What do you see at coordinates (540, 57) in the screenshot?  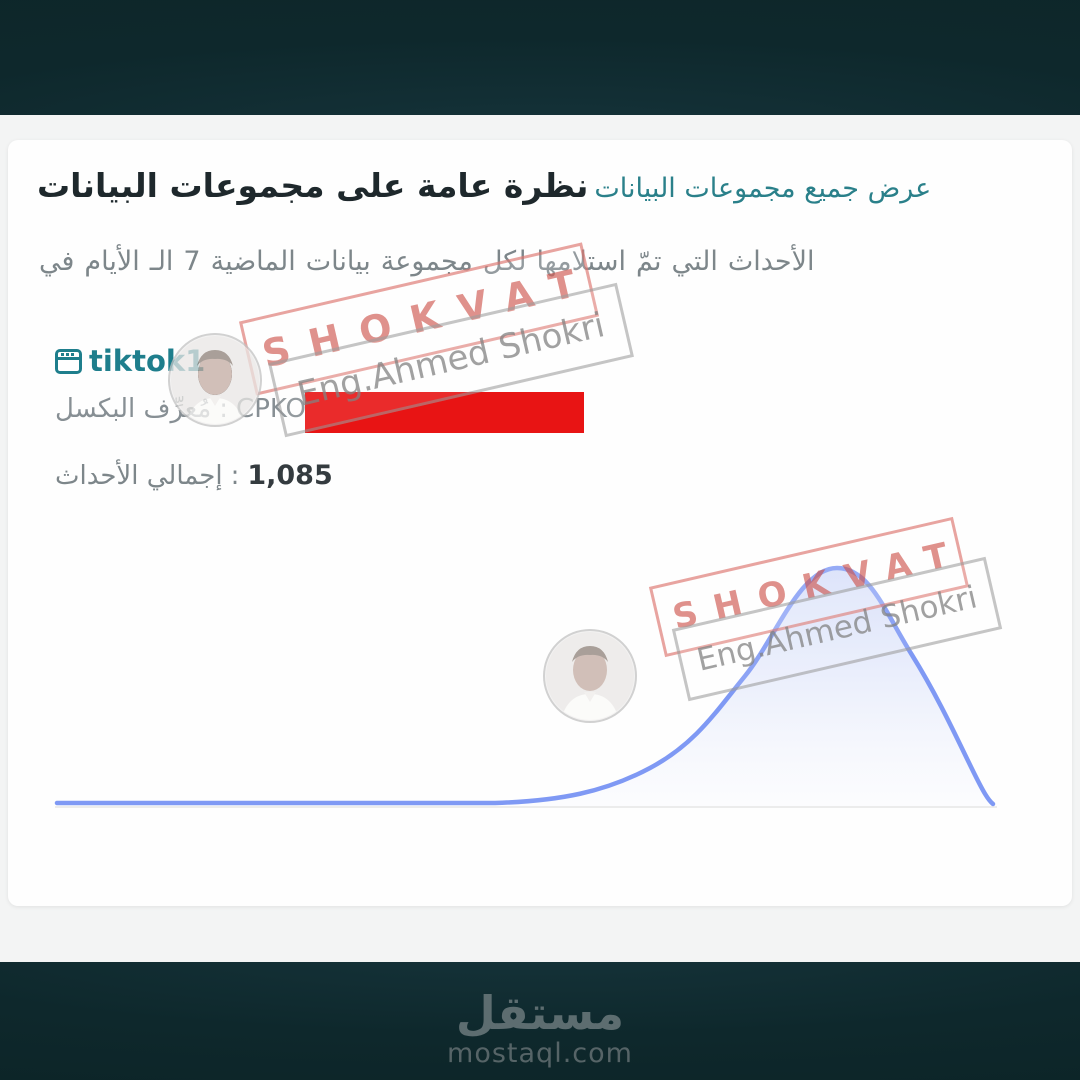 I see `top-teal-band` at bounding box center [540, 57].